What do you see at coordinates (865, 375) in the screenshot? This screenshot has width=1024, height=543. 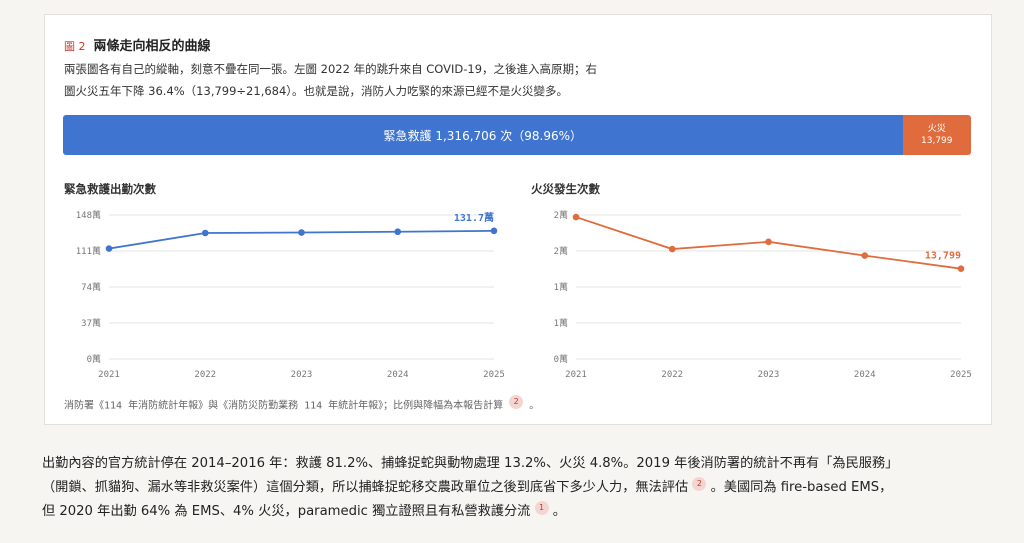 I see `fire-chart-x-tick-label: 2024` at bounding box center [865, 375].